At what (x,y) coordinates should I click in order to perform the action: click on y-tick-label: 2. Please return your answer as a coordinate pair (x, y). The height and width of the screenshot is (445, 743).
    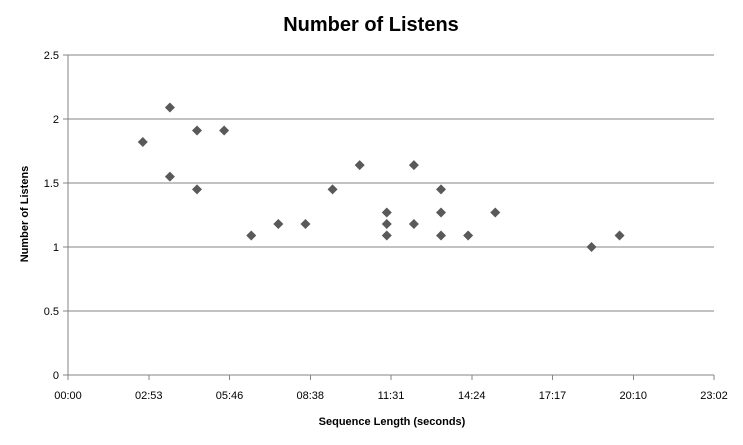
    Looking at the image, I should click on (56, 120).